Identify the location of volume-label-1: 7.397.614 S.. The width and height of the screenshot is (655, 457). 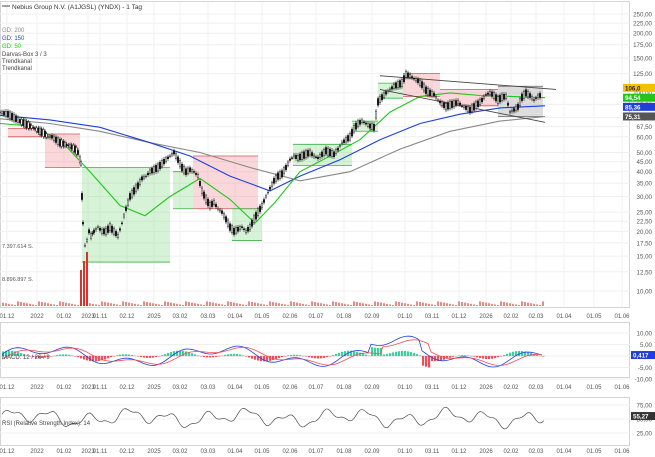
(18, 247).